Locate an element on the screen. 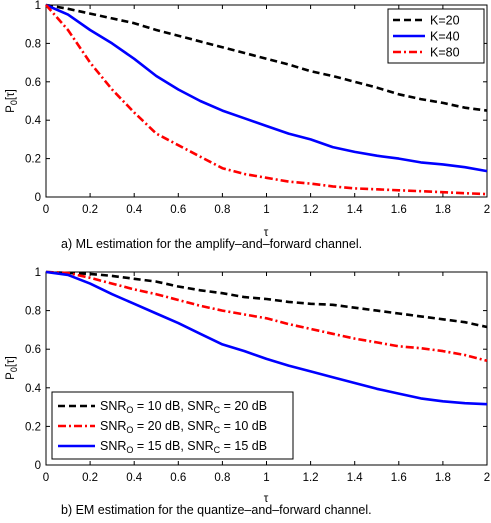 This screenshot has height=523, width=491. legend-label-k80: K=80 is located at coordinates (445, 53).